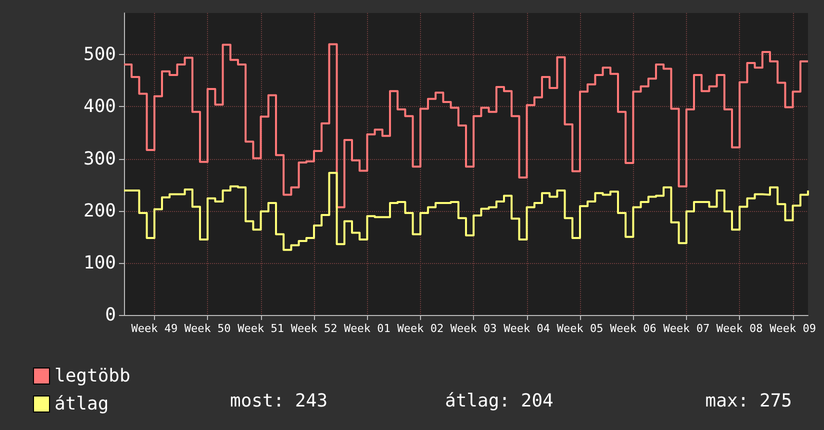 The width and height of the screenshot is (824, 430). Describe the element at coordinates (580, 328) in the screenshot. I see `x-tick-label: Week 05` at that location.